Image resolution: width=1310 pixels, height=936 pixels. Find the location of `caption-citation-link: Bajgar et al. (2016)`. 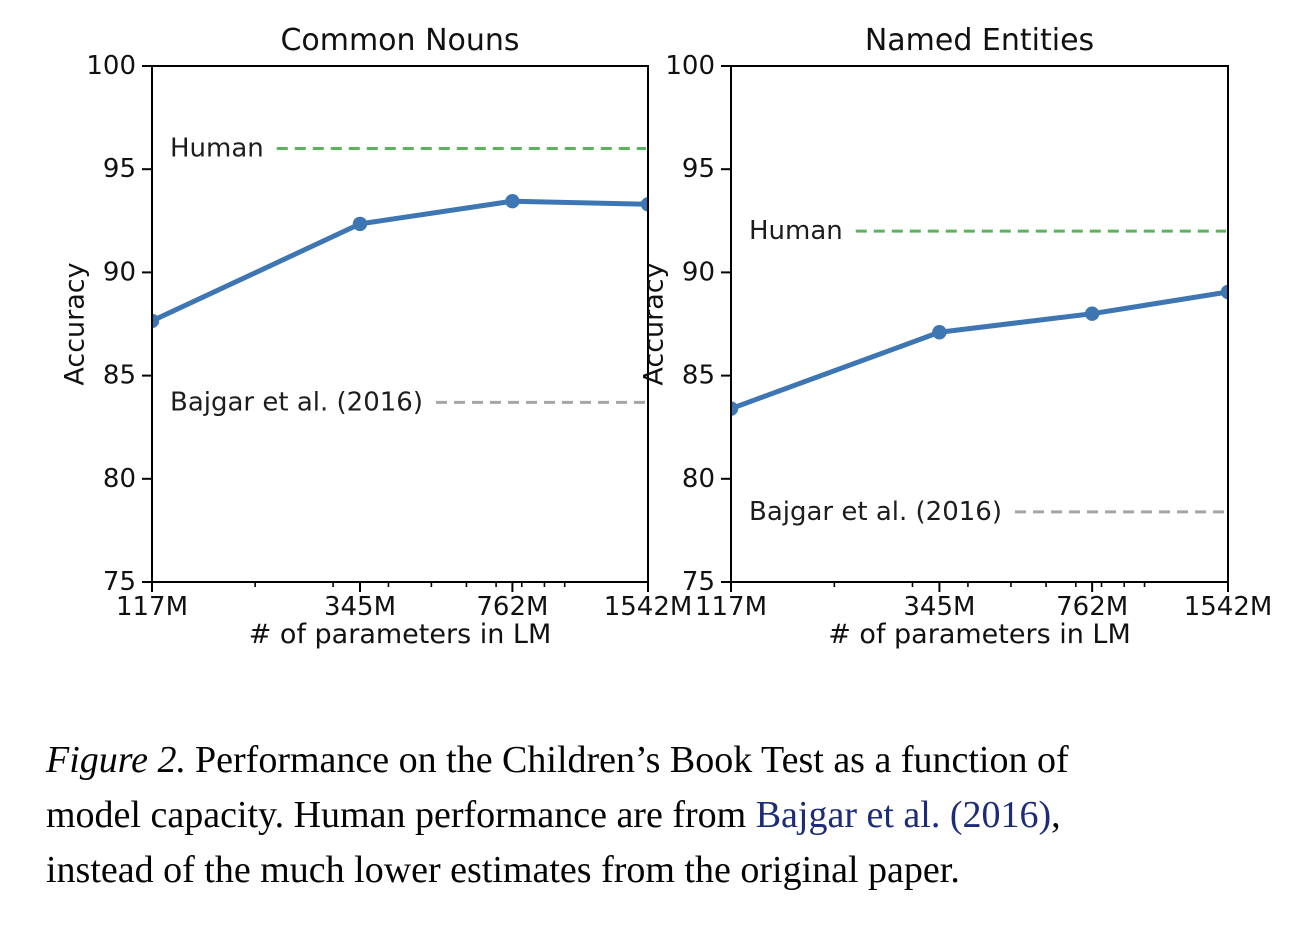

caption-citation-link: Bajgar et al. (2016) is located at coordinates (903, 815).